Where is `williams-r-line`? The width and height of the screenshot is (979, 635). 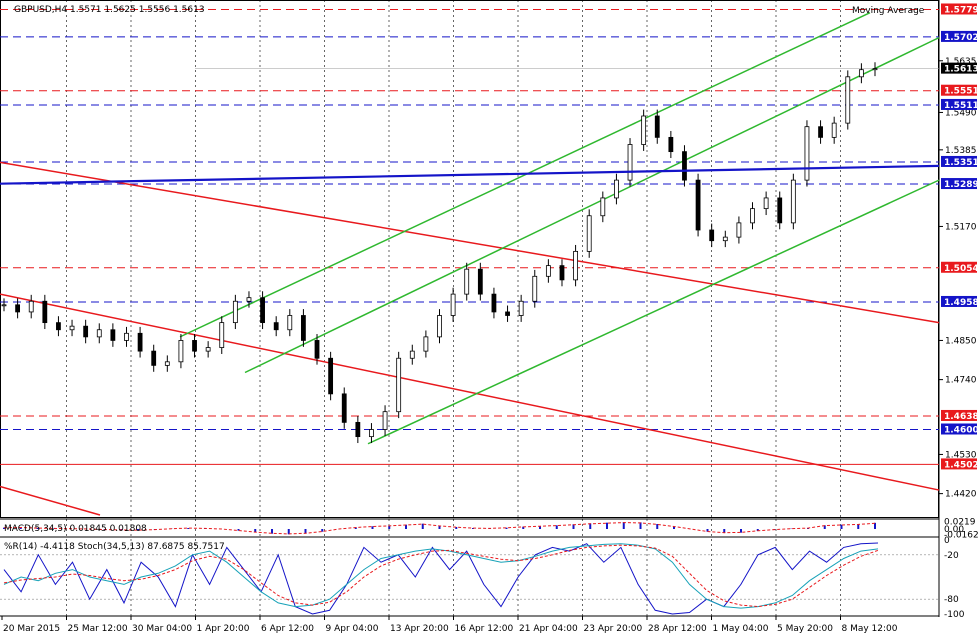
williams-r-line is located at coordinates (441, 578).